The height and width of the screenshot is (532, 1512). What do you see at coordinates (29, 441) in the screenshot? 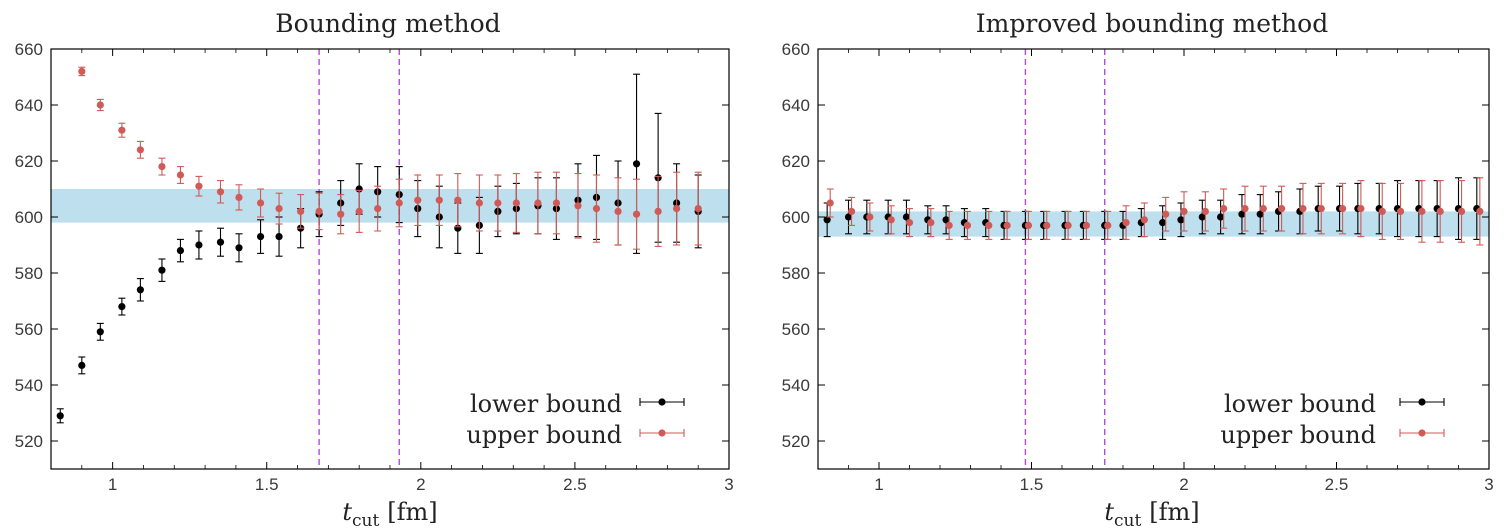
I see `y-tick-label: 520` at bounding box center [29, 441].